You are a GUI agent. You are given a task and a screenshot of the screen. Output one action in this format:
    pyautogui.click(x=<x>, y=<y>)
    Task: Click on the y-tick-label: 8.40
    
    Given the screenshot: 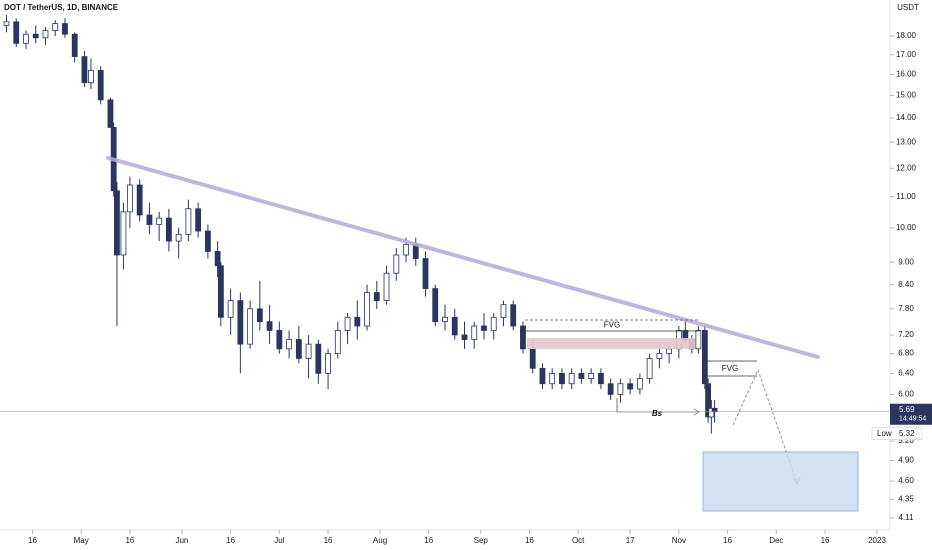 What is the action you would take?
    pyautogui.click(x=906, y=284)
    